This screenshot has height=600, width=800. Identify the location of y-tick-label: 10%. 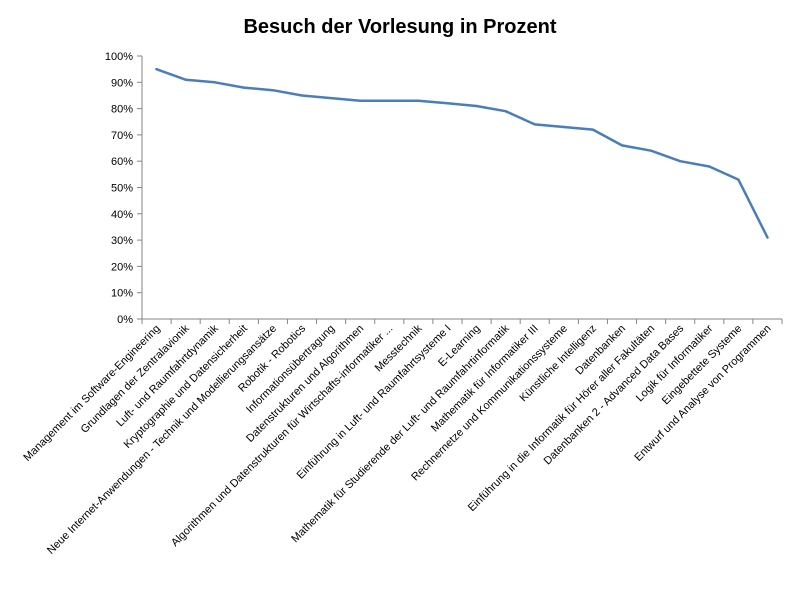
(122, 294).